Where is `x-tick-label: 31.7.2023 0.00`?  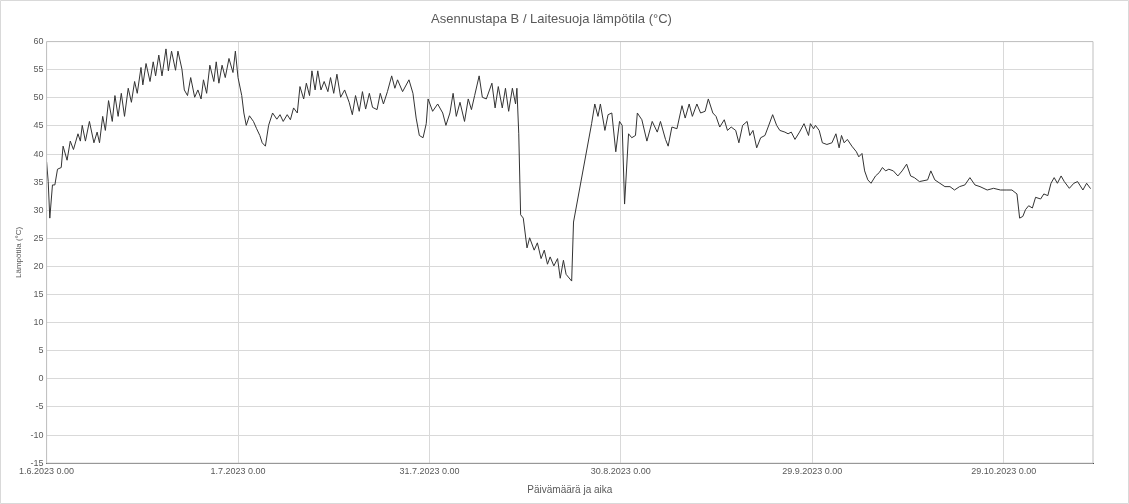 x-tick-label: 31.7.2023 0.00 is located at coordinates (429, 471).